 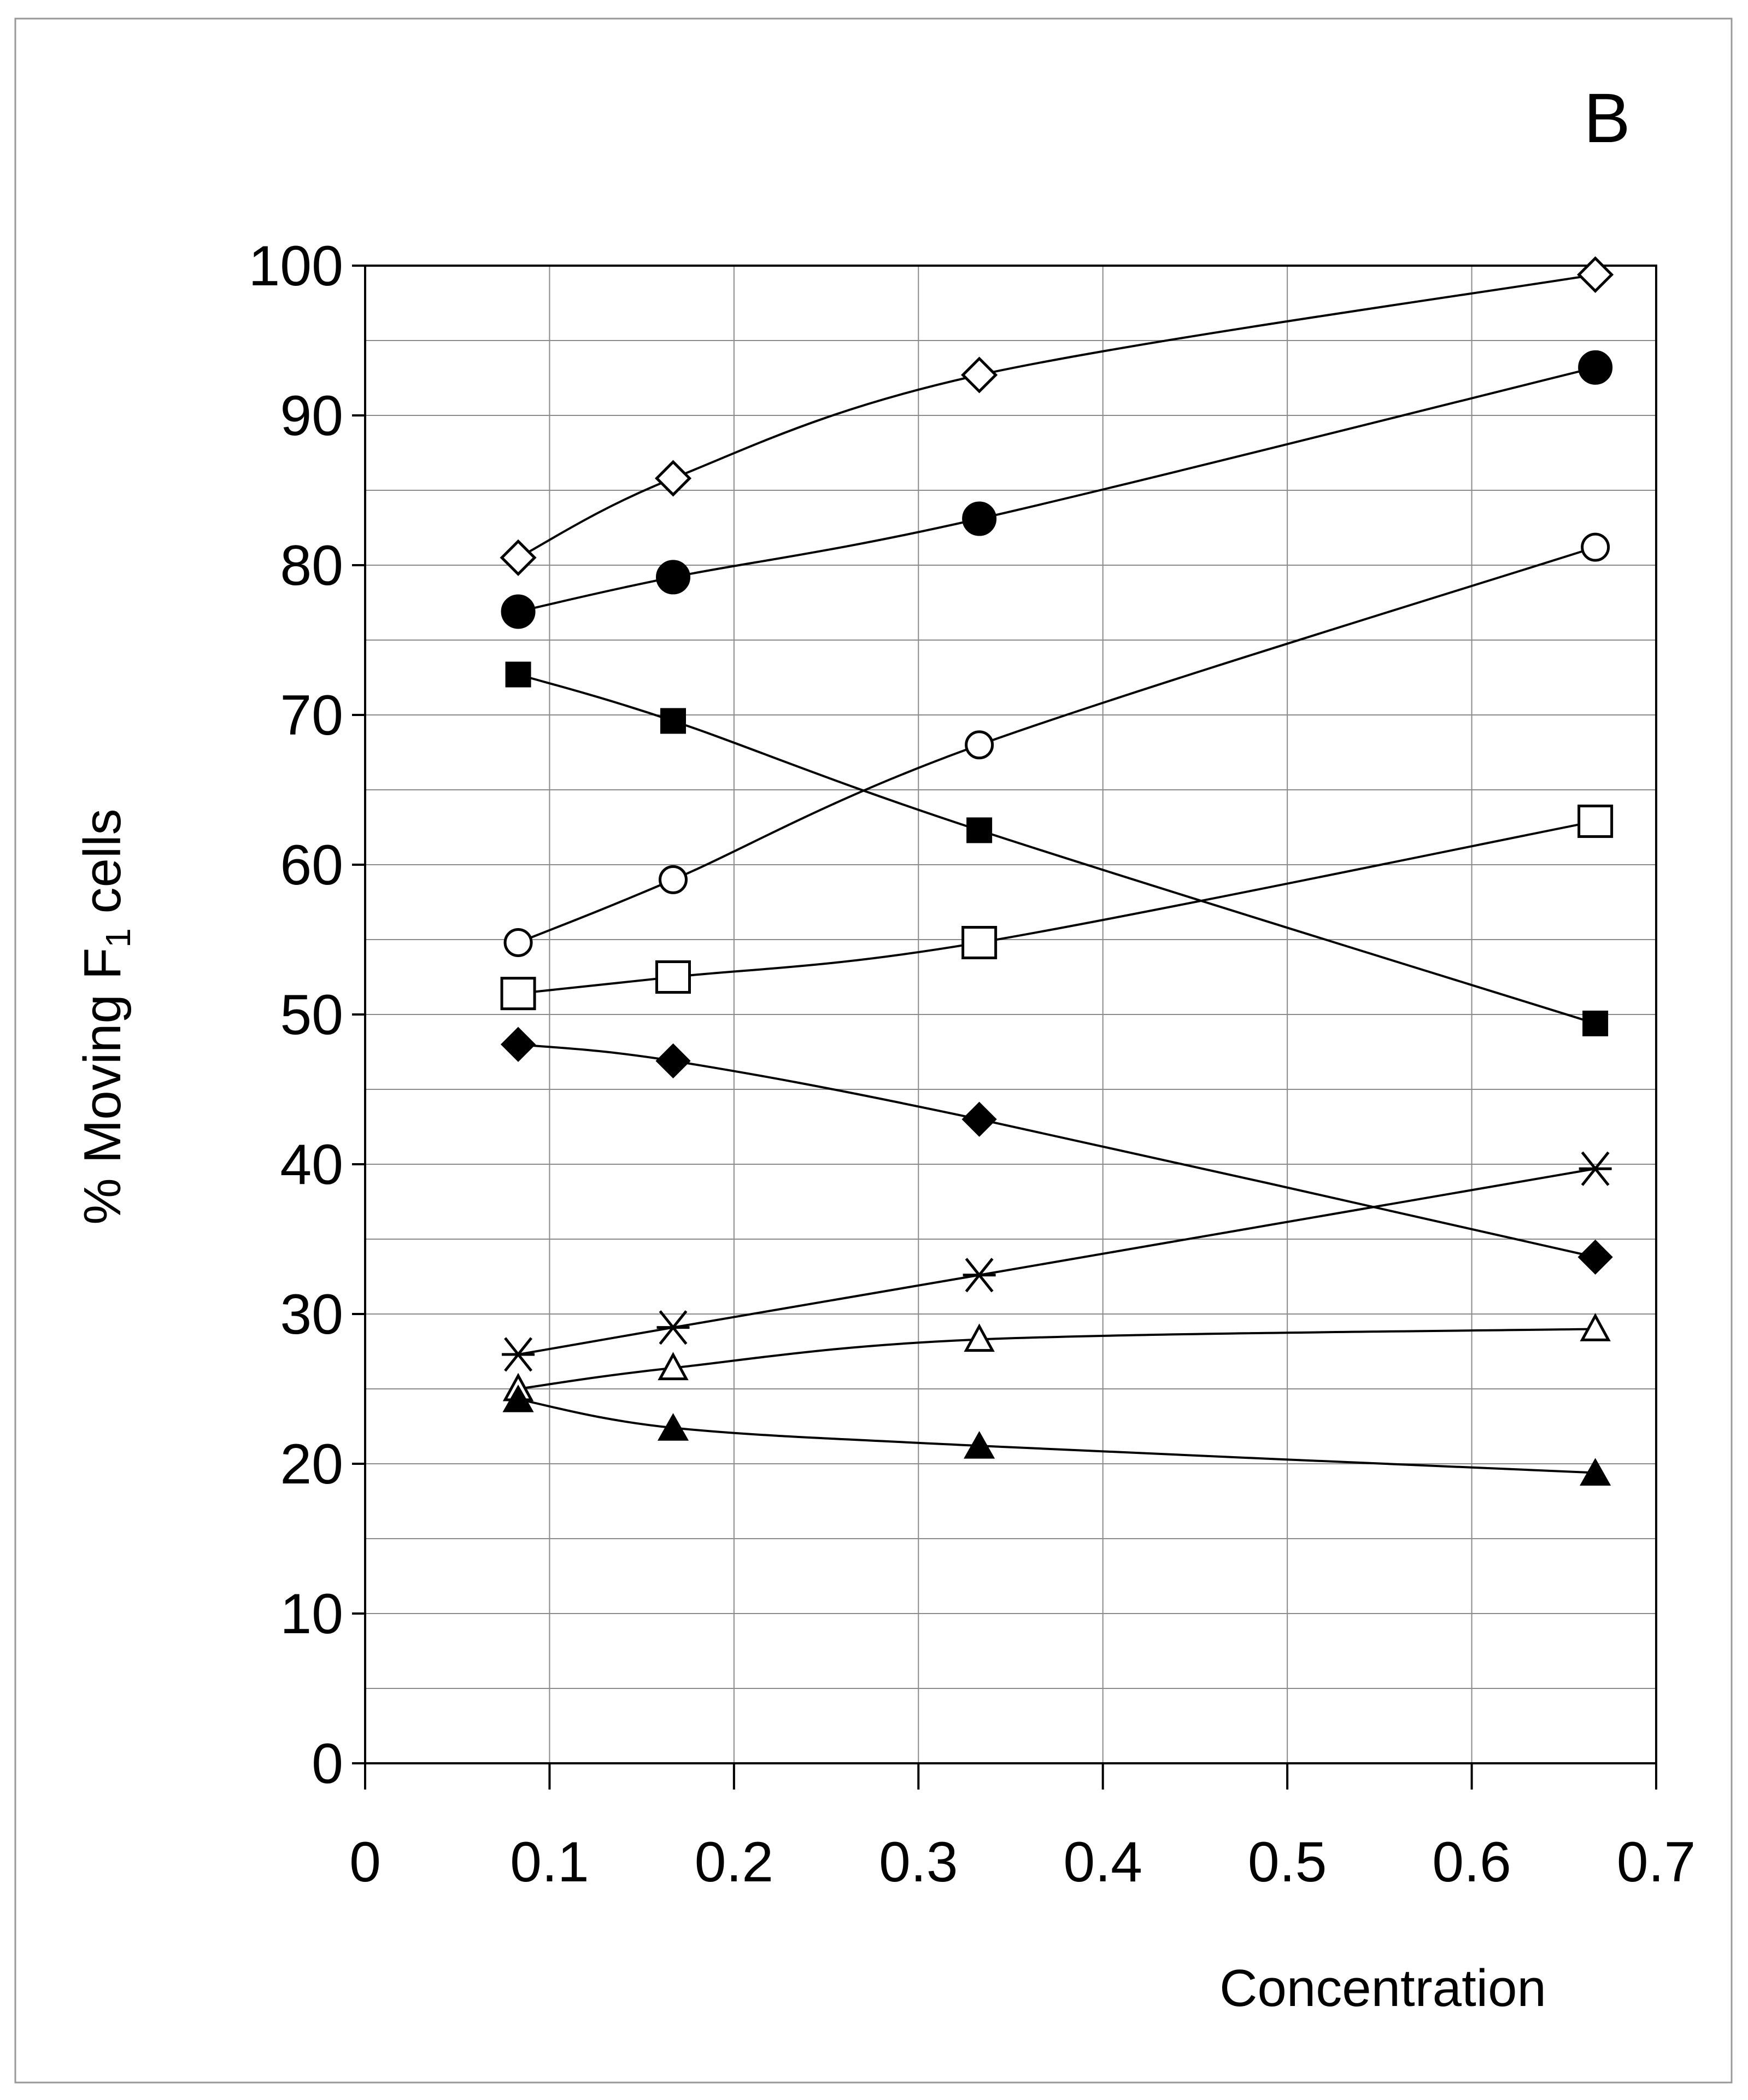 I want to click on y-tick-label: 20, so click(x=311, y=1465).